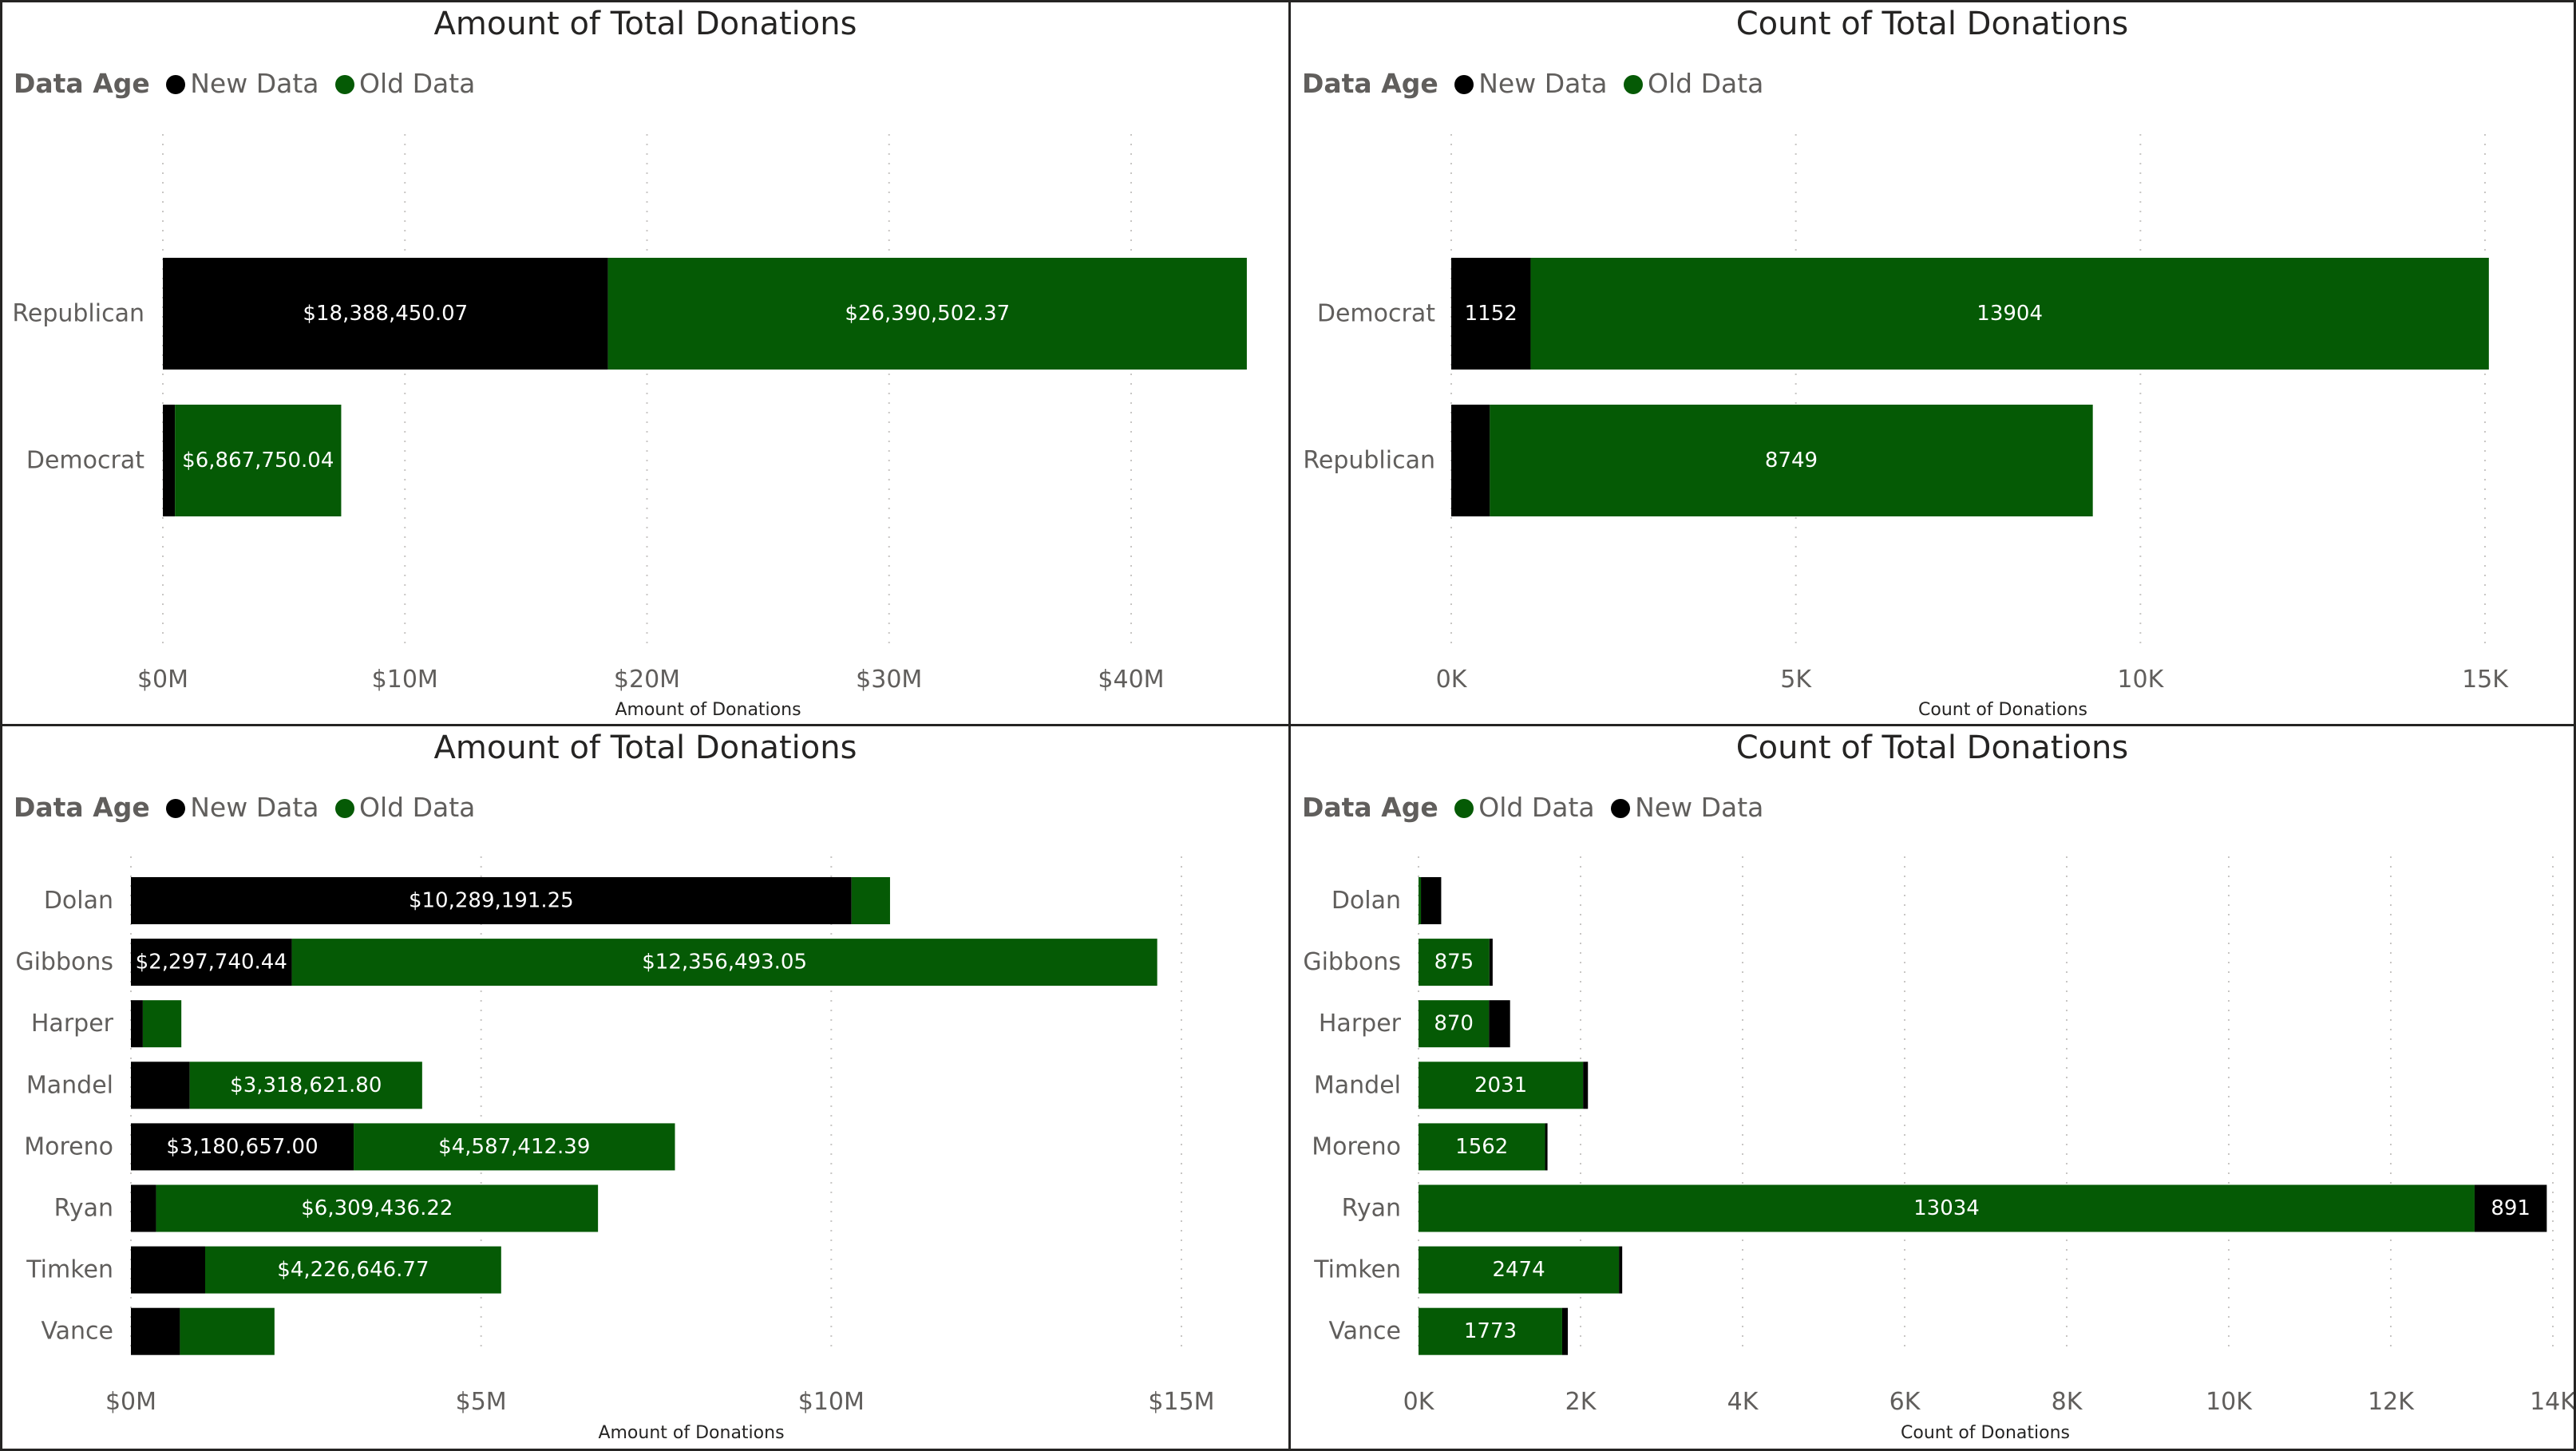  I want to click on x-tick-label: $20M, so click(647, 680).